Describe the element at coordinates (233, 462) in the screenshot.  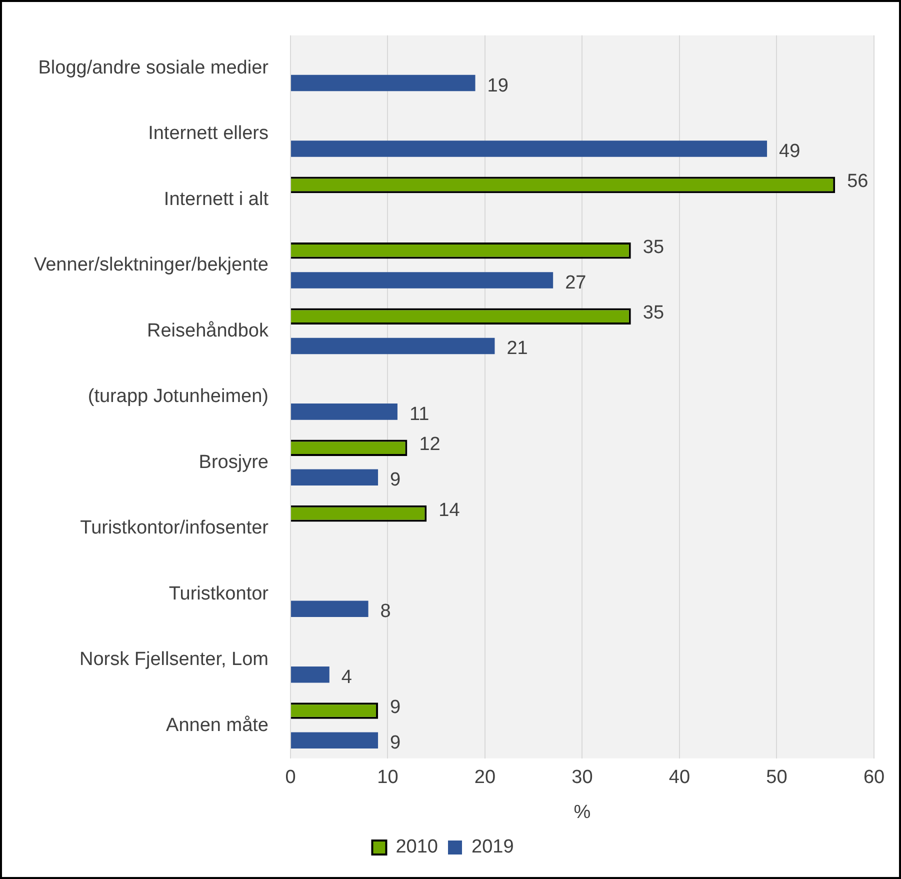
I see `y-tick-label: Brosjyre` at that location.